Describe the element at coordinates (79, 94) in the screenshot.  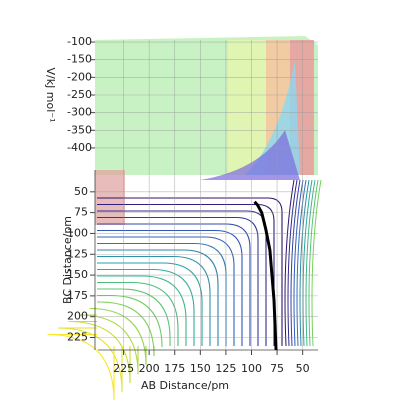
I see `z-tick-label: -250` at that location.